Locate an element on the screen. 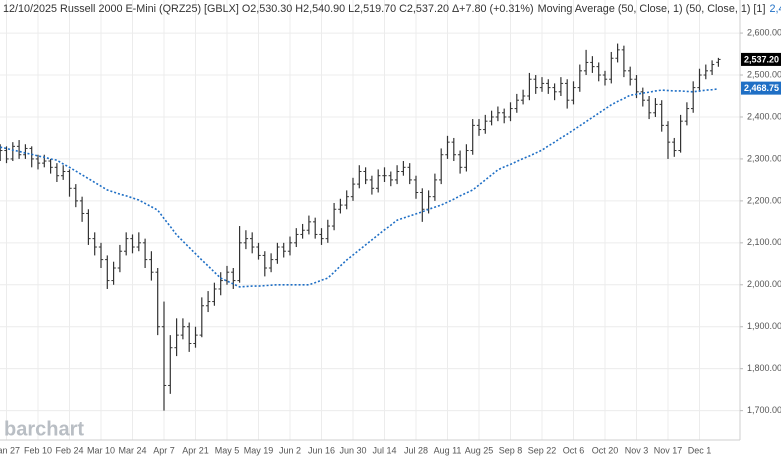 The height and width of the screenshot is (458, 781). x-tick-label: Feb 10 is located at coordinates (38, 450).